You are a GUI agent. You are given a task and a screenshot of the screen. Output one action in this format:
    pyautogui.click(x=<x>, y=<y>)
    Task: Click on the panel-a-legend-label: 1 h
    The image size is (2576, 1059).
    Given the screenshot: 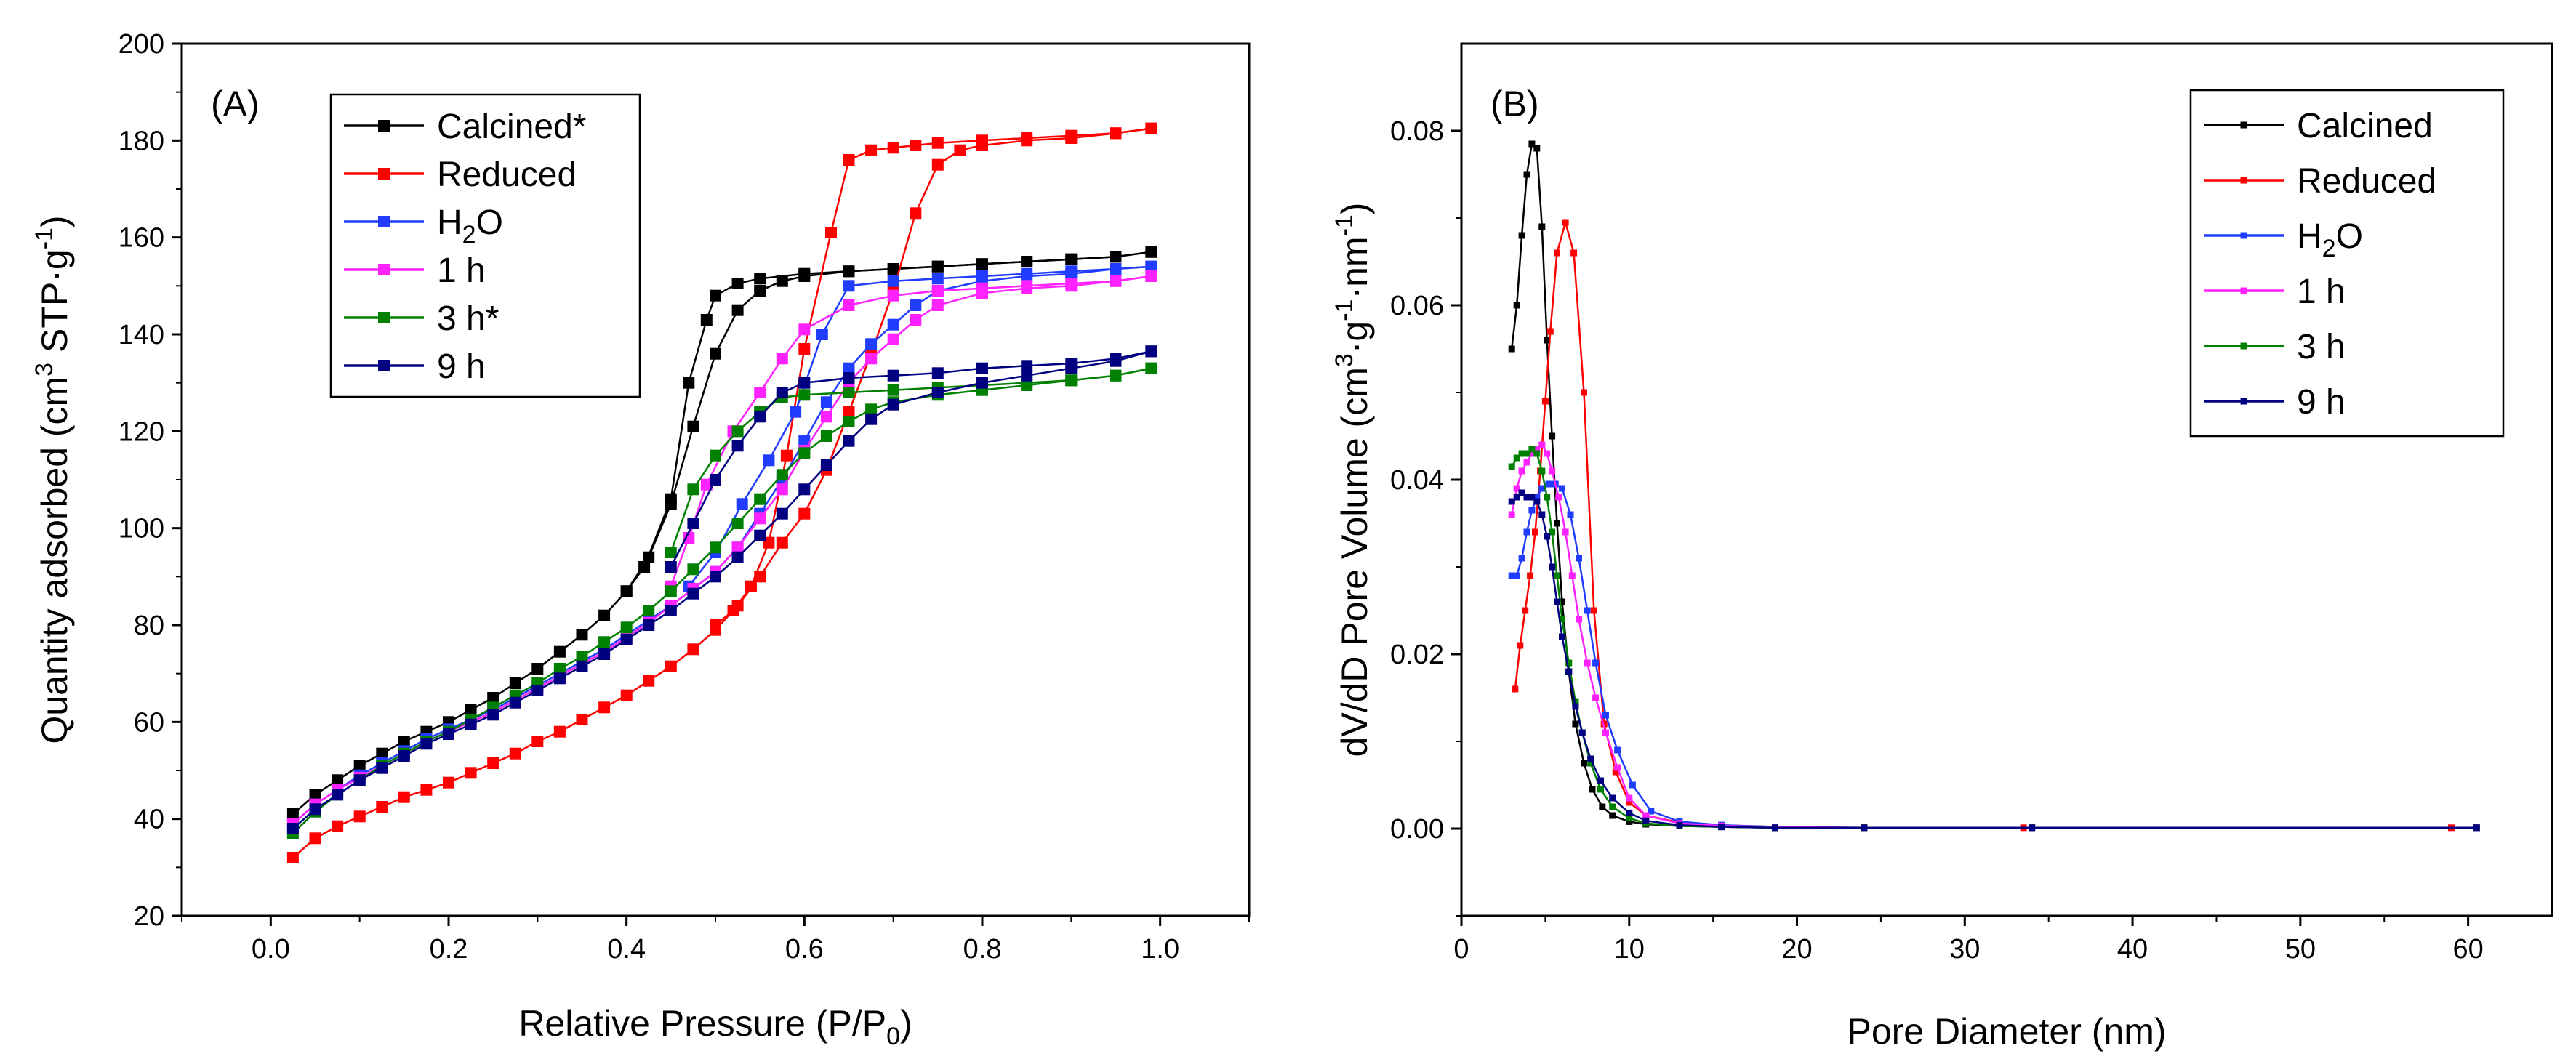 What is the action you would take?
    pyautogui.click(x=462, y=270)
    